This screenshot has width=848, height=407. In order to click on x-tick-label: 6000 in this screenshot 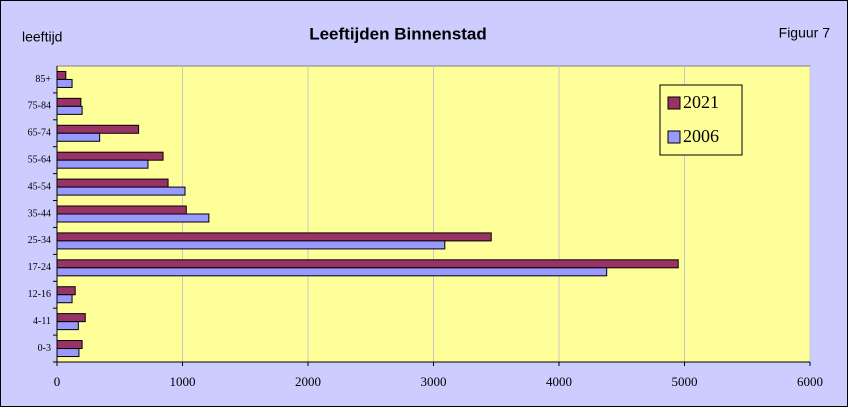, I will do `click(810, 381)`.